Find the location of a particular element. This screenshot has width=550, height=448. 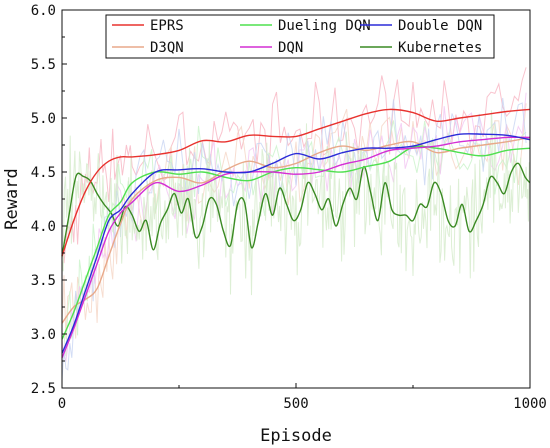

y-tick-label: 4.5 is located at coordinates (43, 173).